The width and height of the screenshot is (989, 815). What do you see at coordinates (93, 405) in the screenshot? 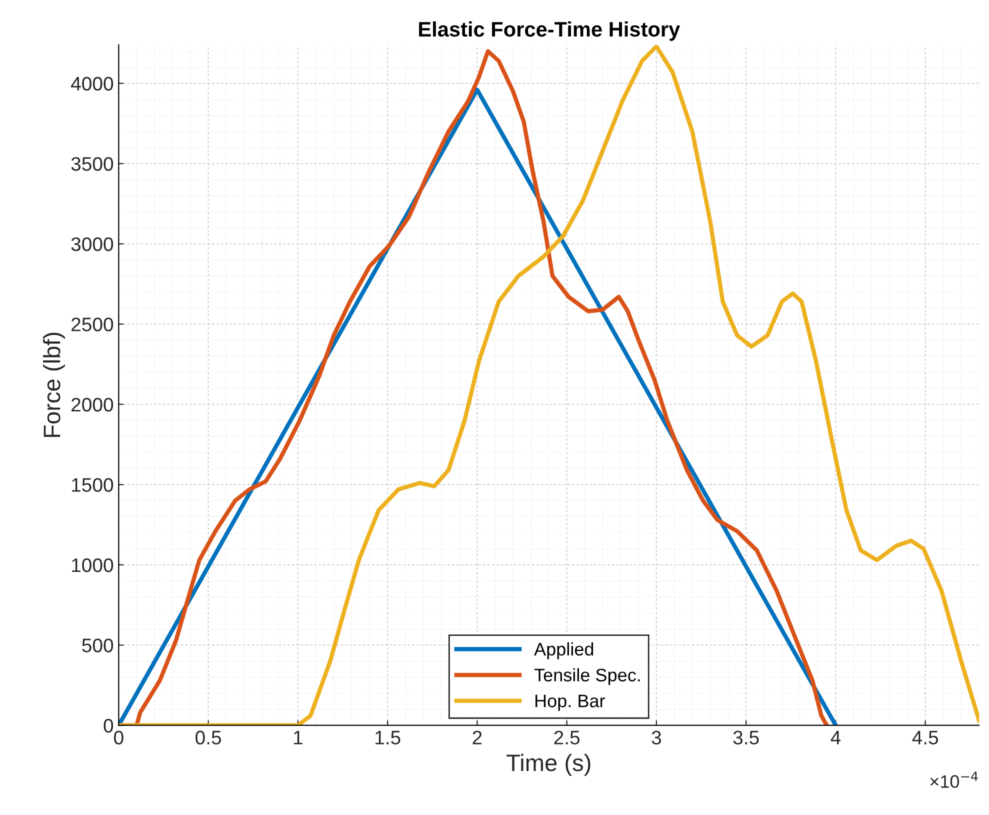
I see `y-tick-label: 2000` at bounding box center [93, 405].